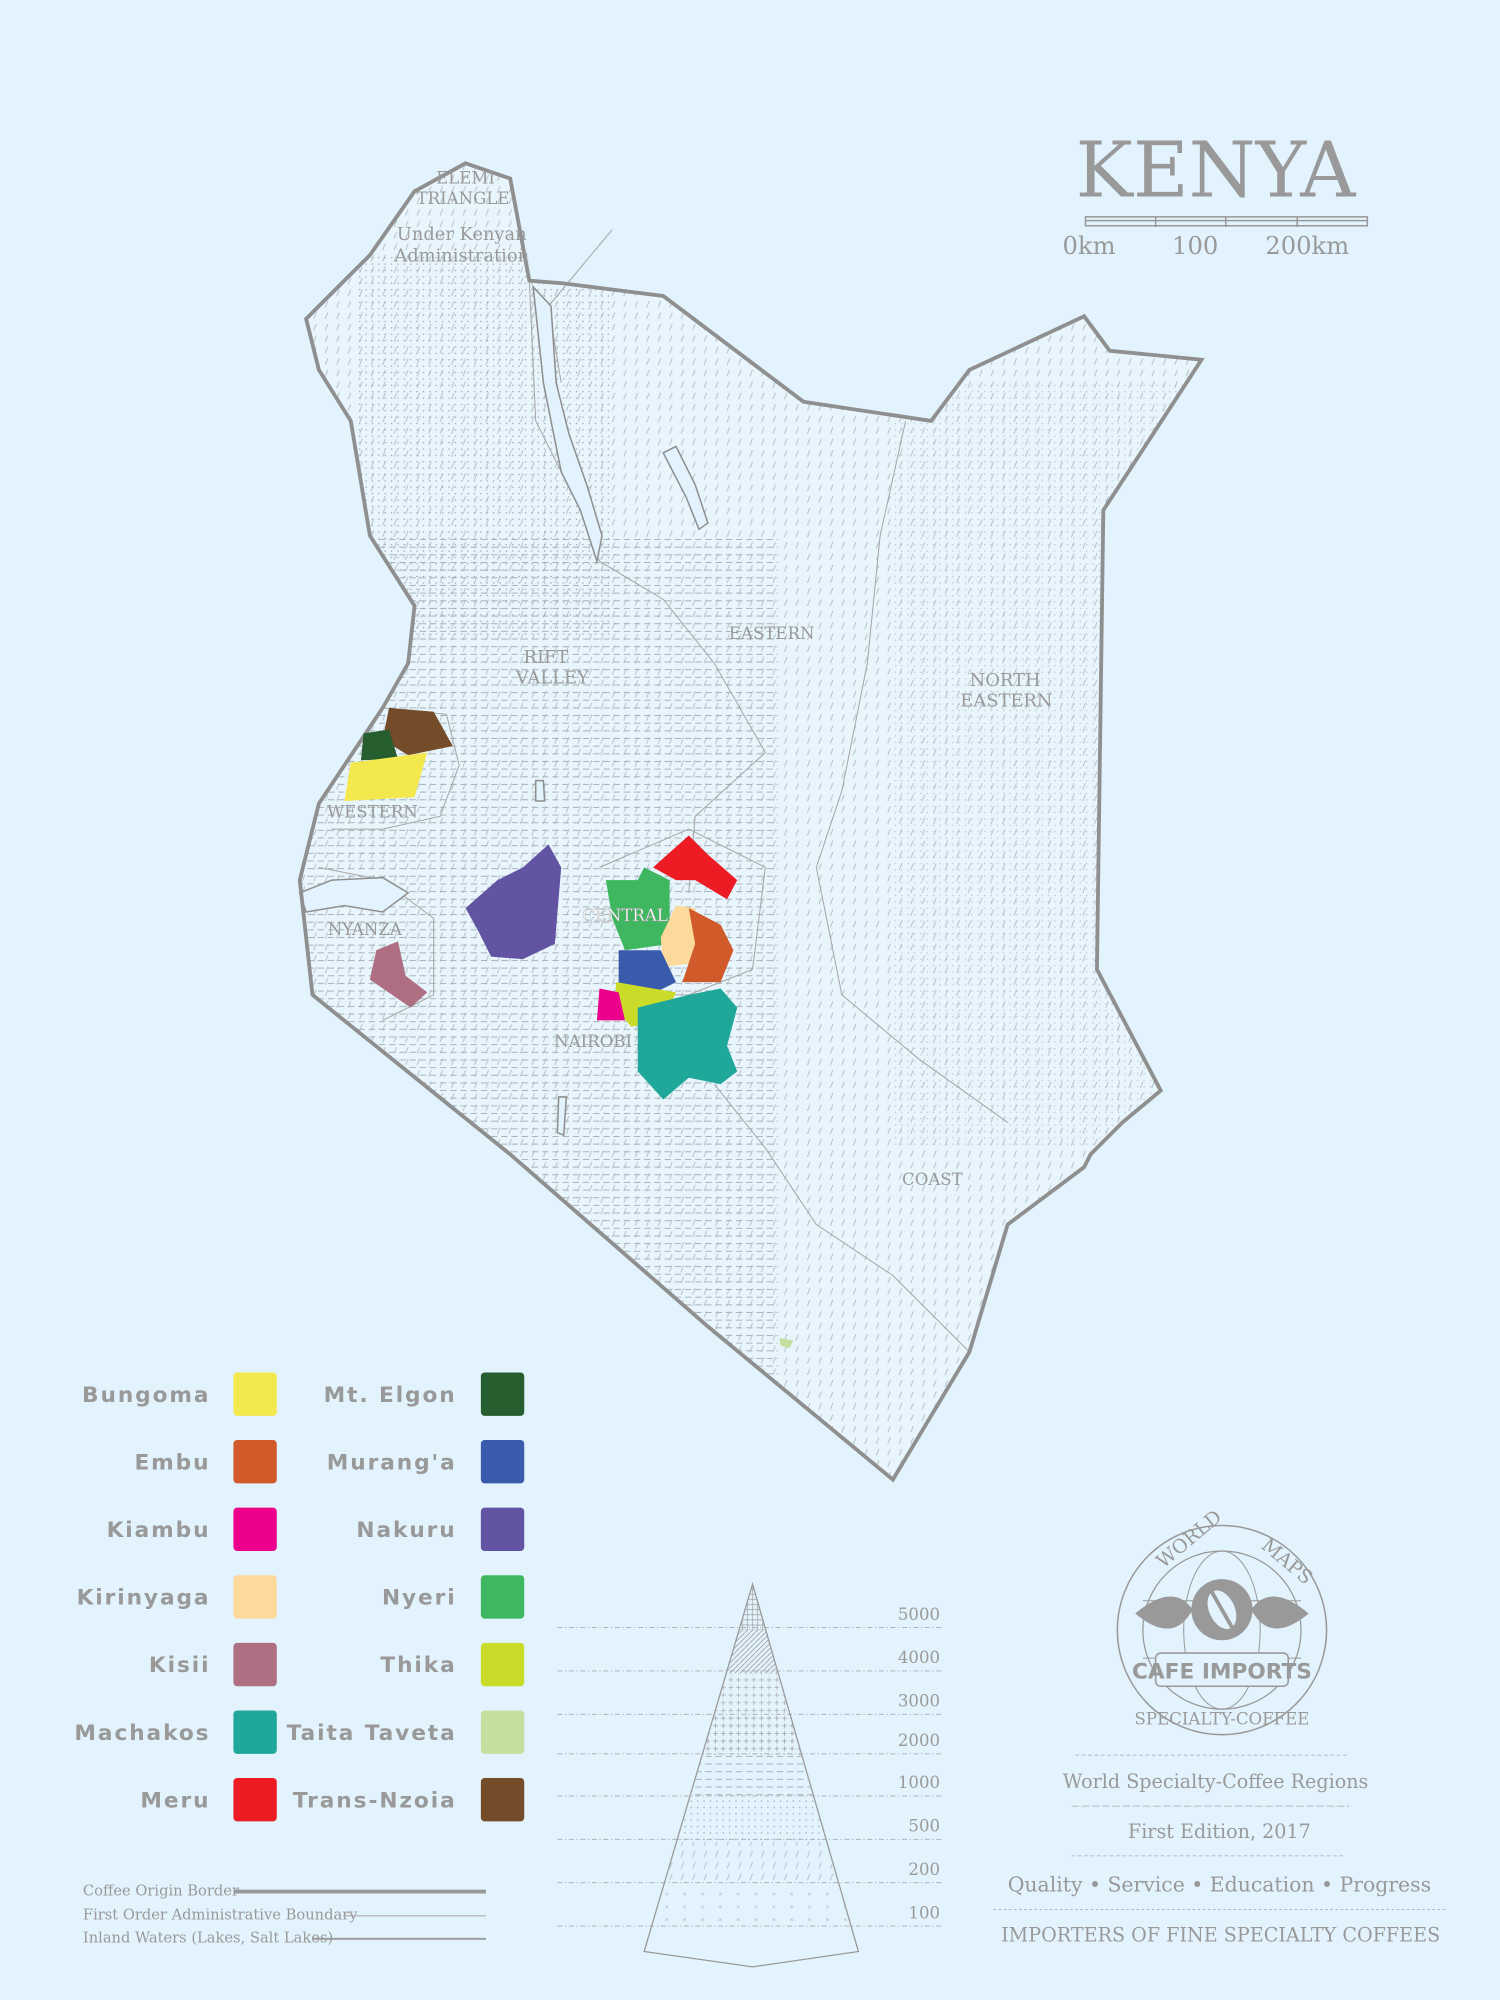  Describe the element at coordinates (593, 1041) in the screenshot. I see `label-nairobi: NAIROBI` at that location.